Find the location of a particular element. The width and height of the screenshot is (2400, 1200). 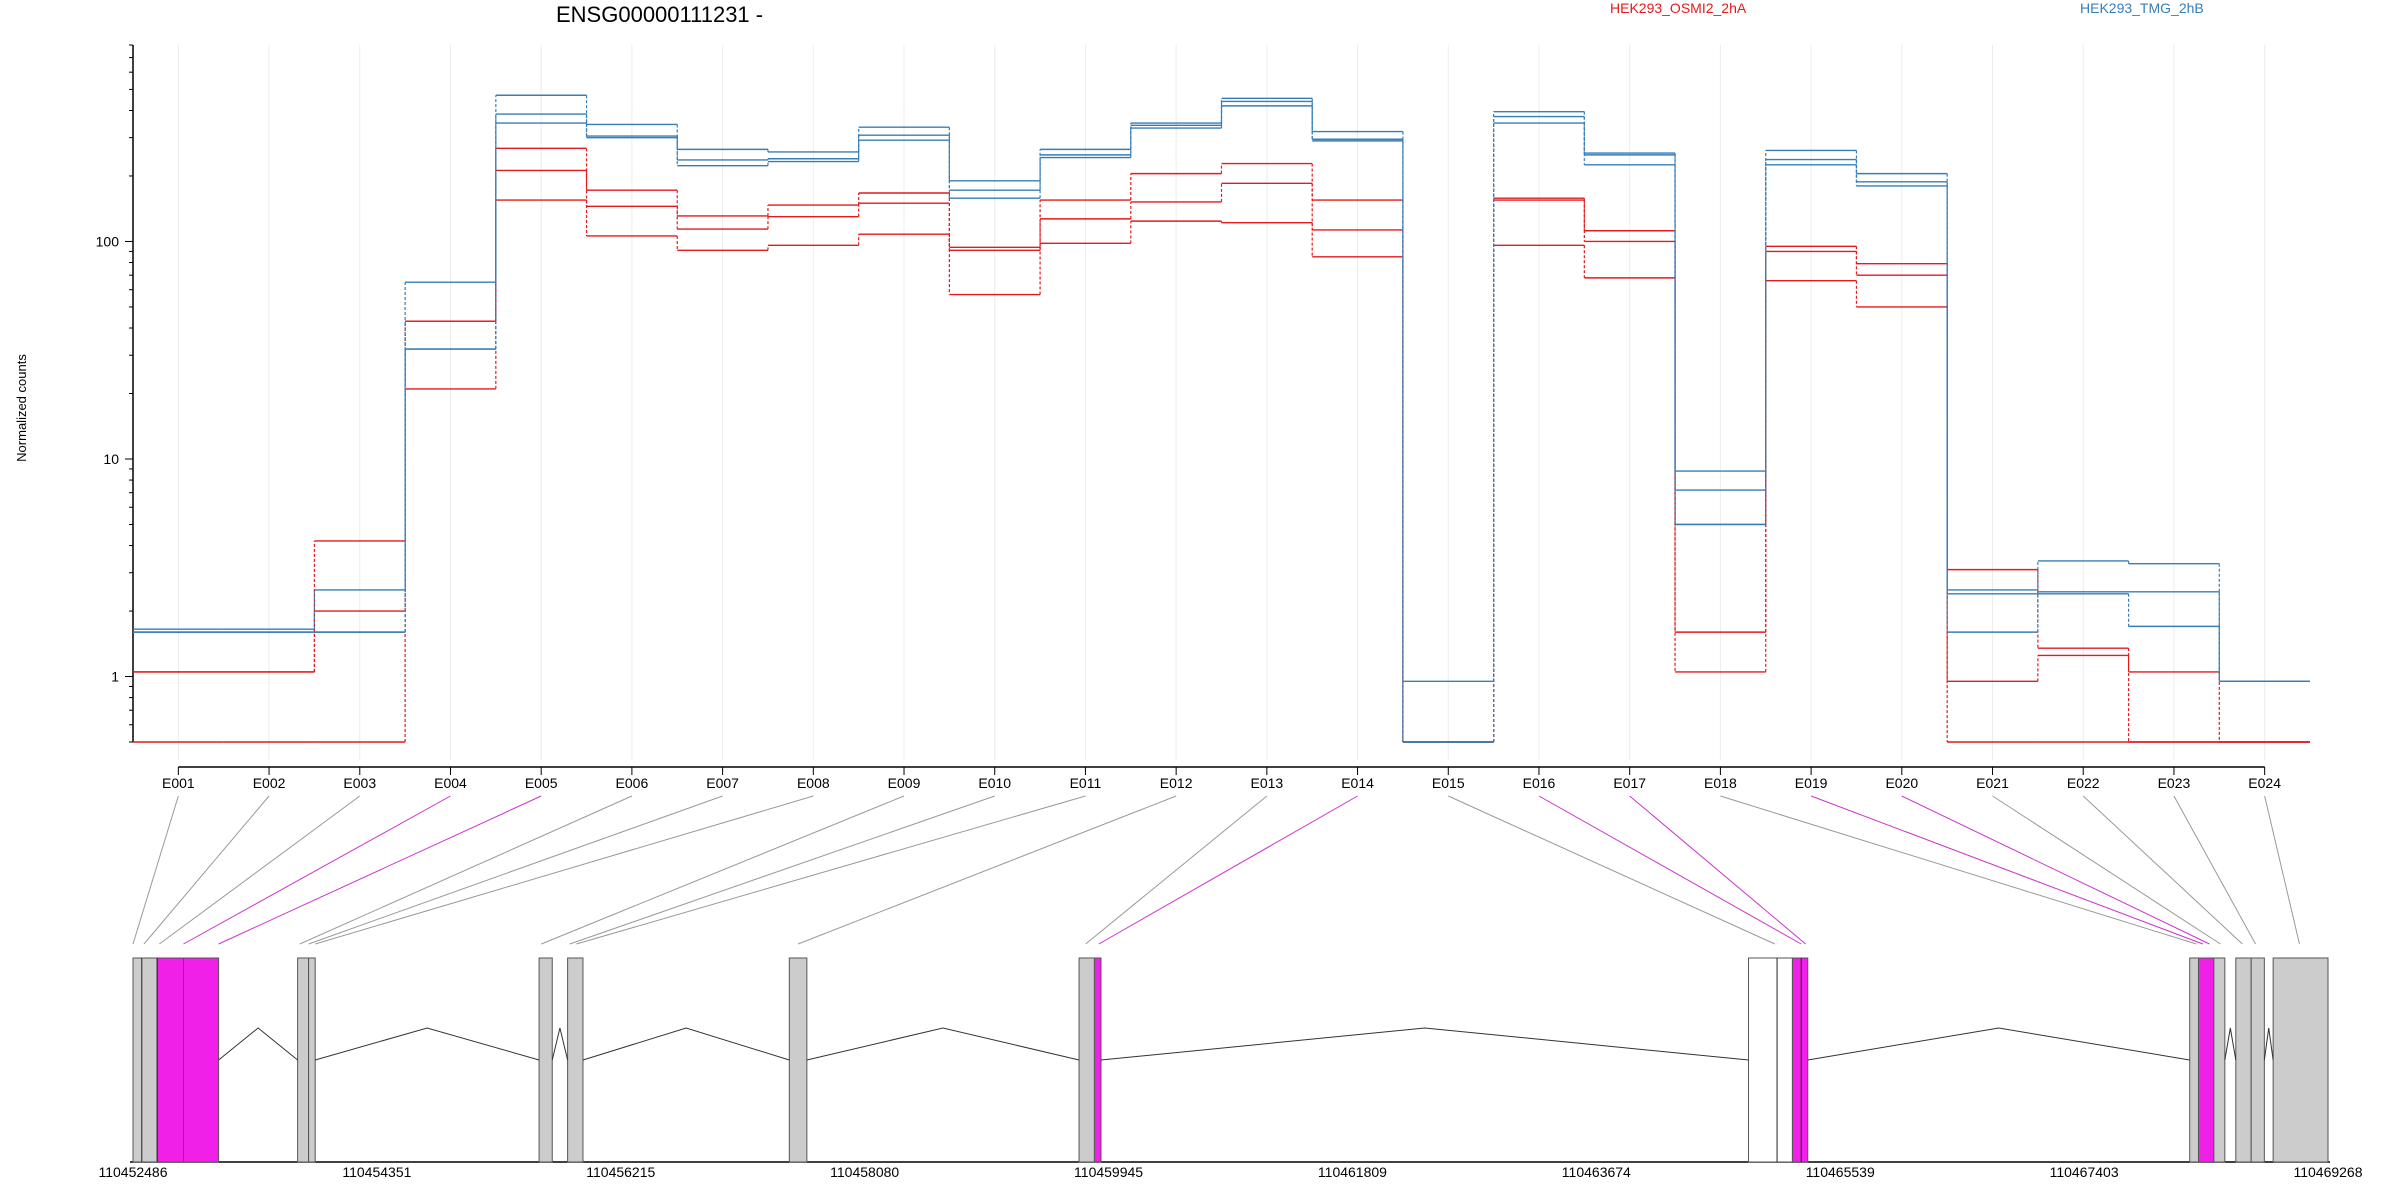

exon-tick-label: E006 is located at coordinates (632, 783).